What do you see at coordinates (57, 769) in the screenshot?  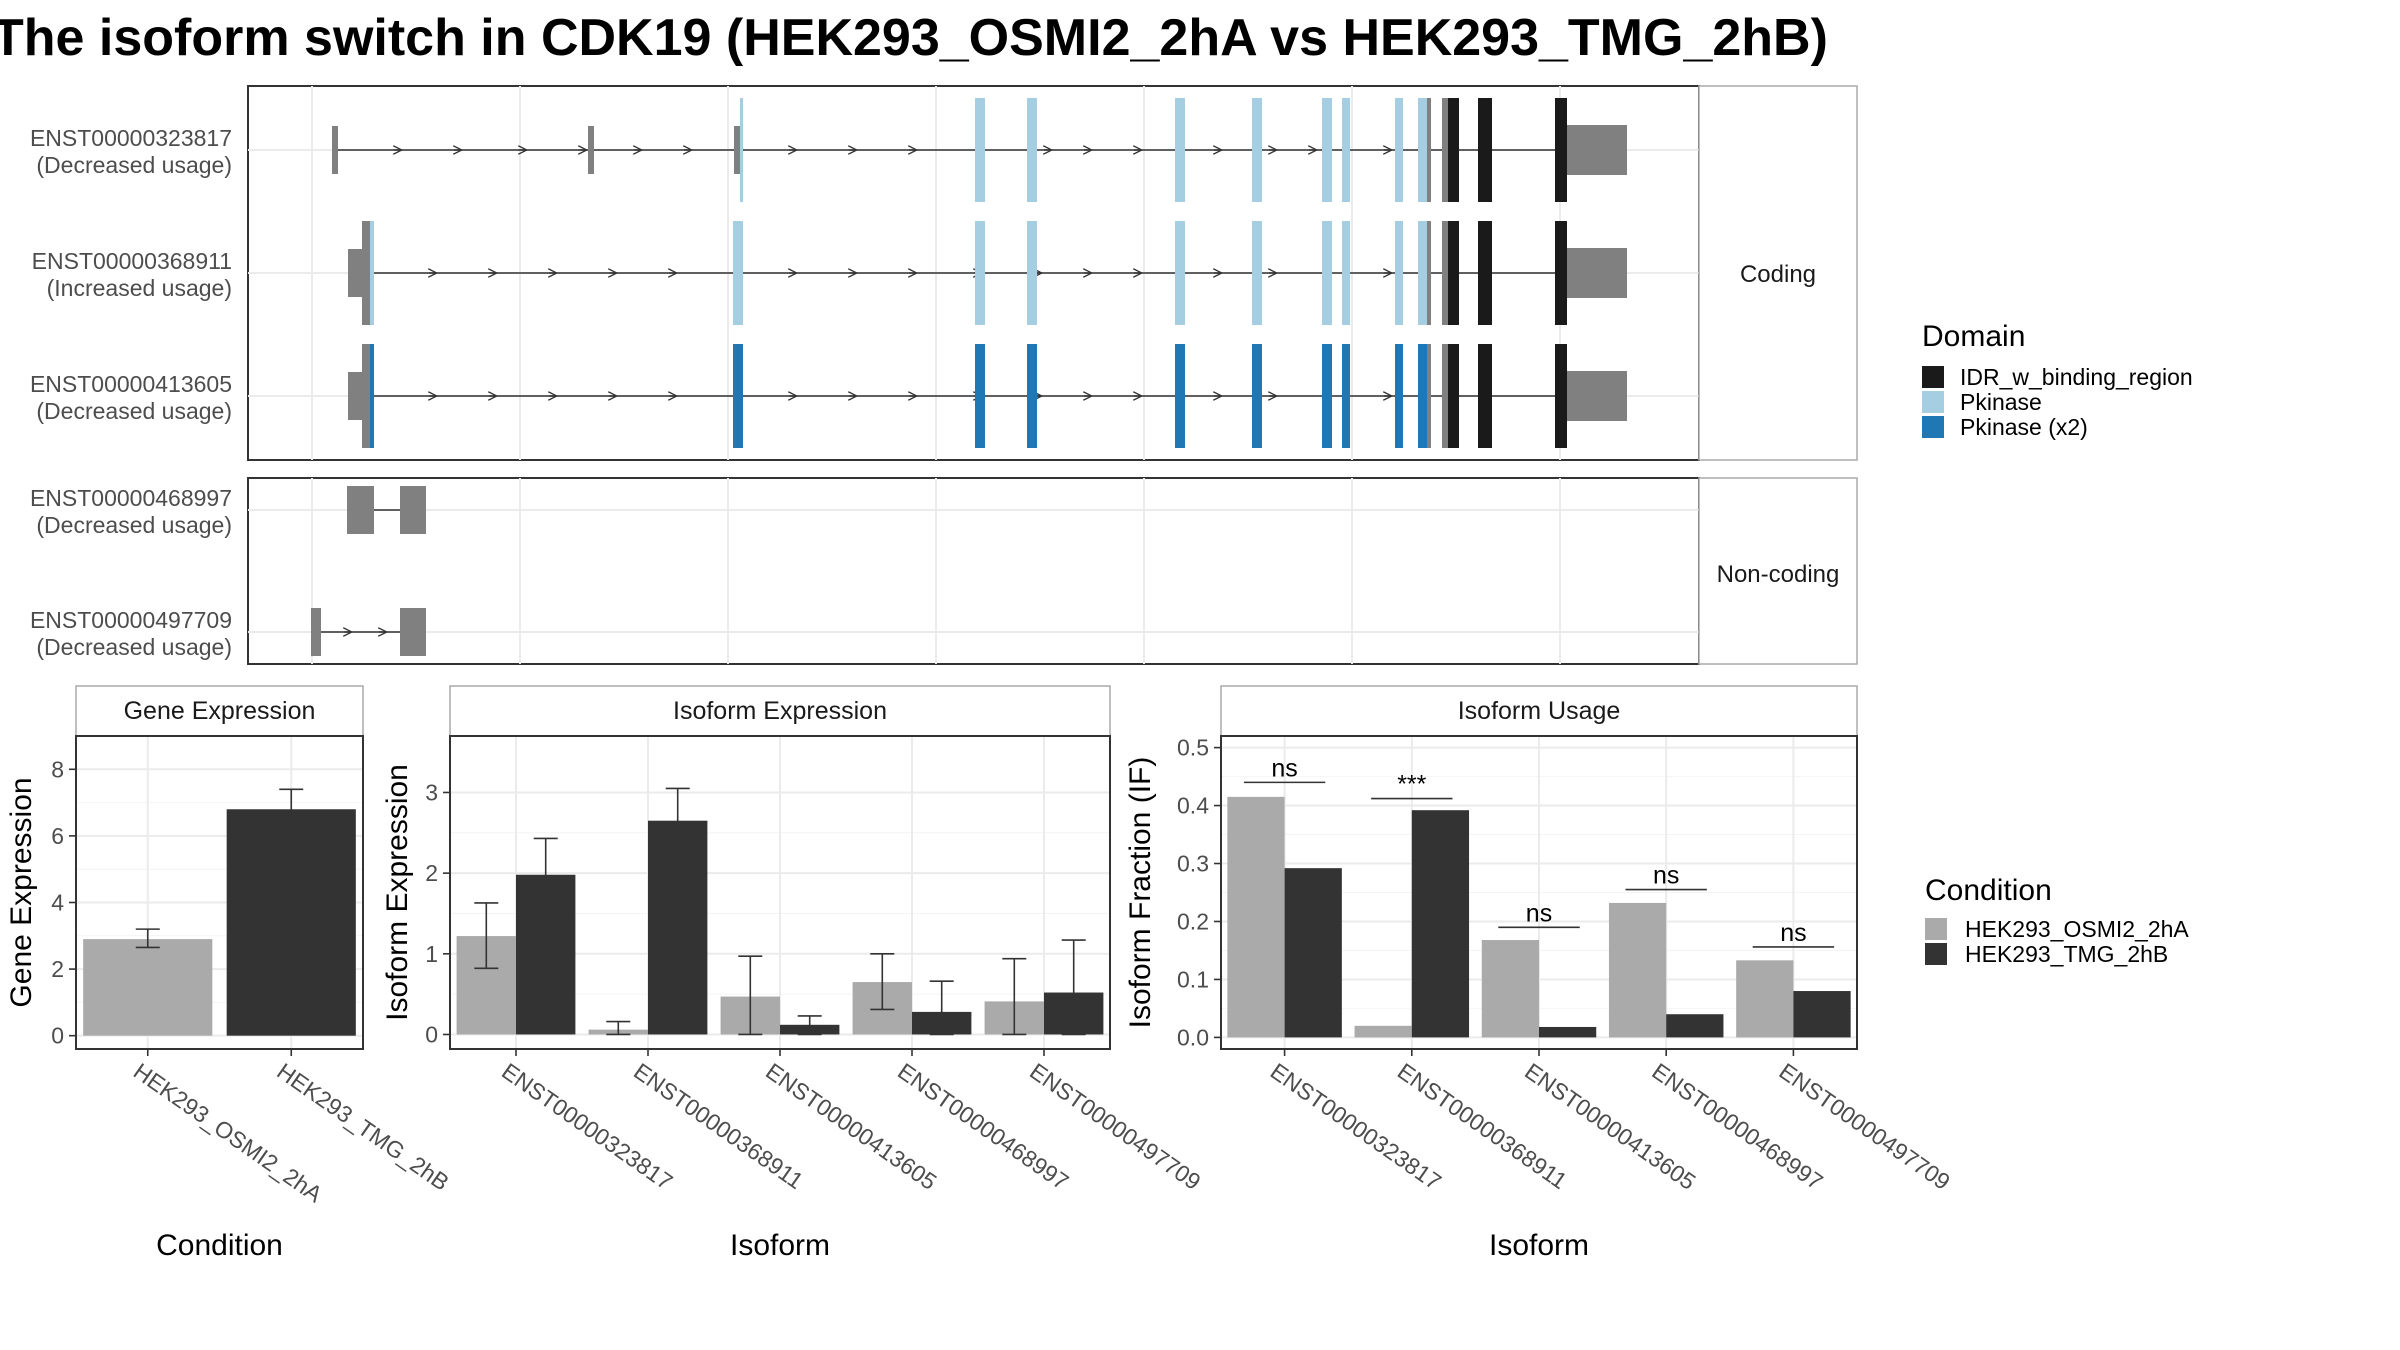 I see `gene-expression-ytick-label: 8` at bounding box center [57, 769].